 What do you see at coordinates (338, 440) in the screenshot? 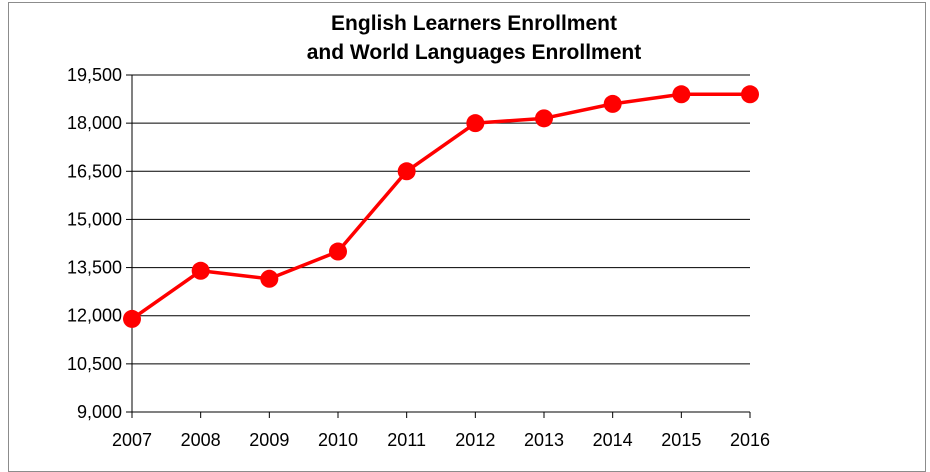
I see `x-tick-label: 2010` at bounding box center [338, 440].